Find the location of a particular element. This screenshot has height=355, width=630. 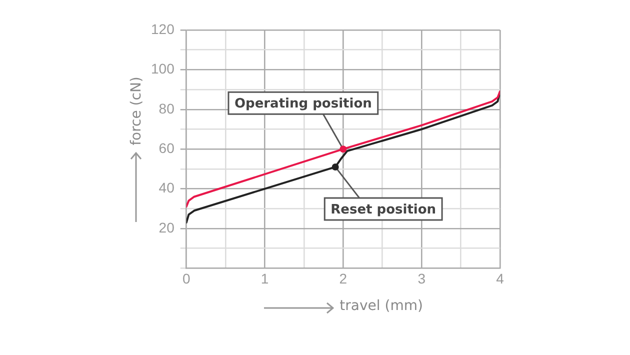

annotation: Operating position is located at coordinates (303, 104).